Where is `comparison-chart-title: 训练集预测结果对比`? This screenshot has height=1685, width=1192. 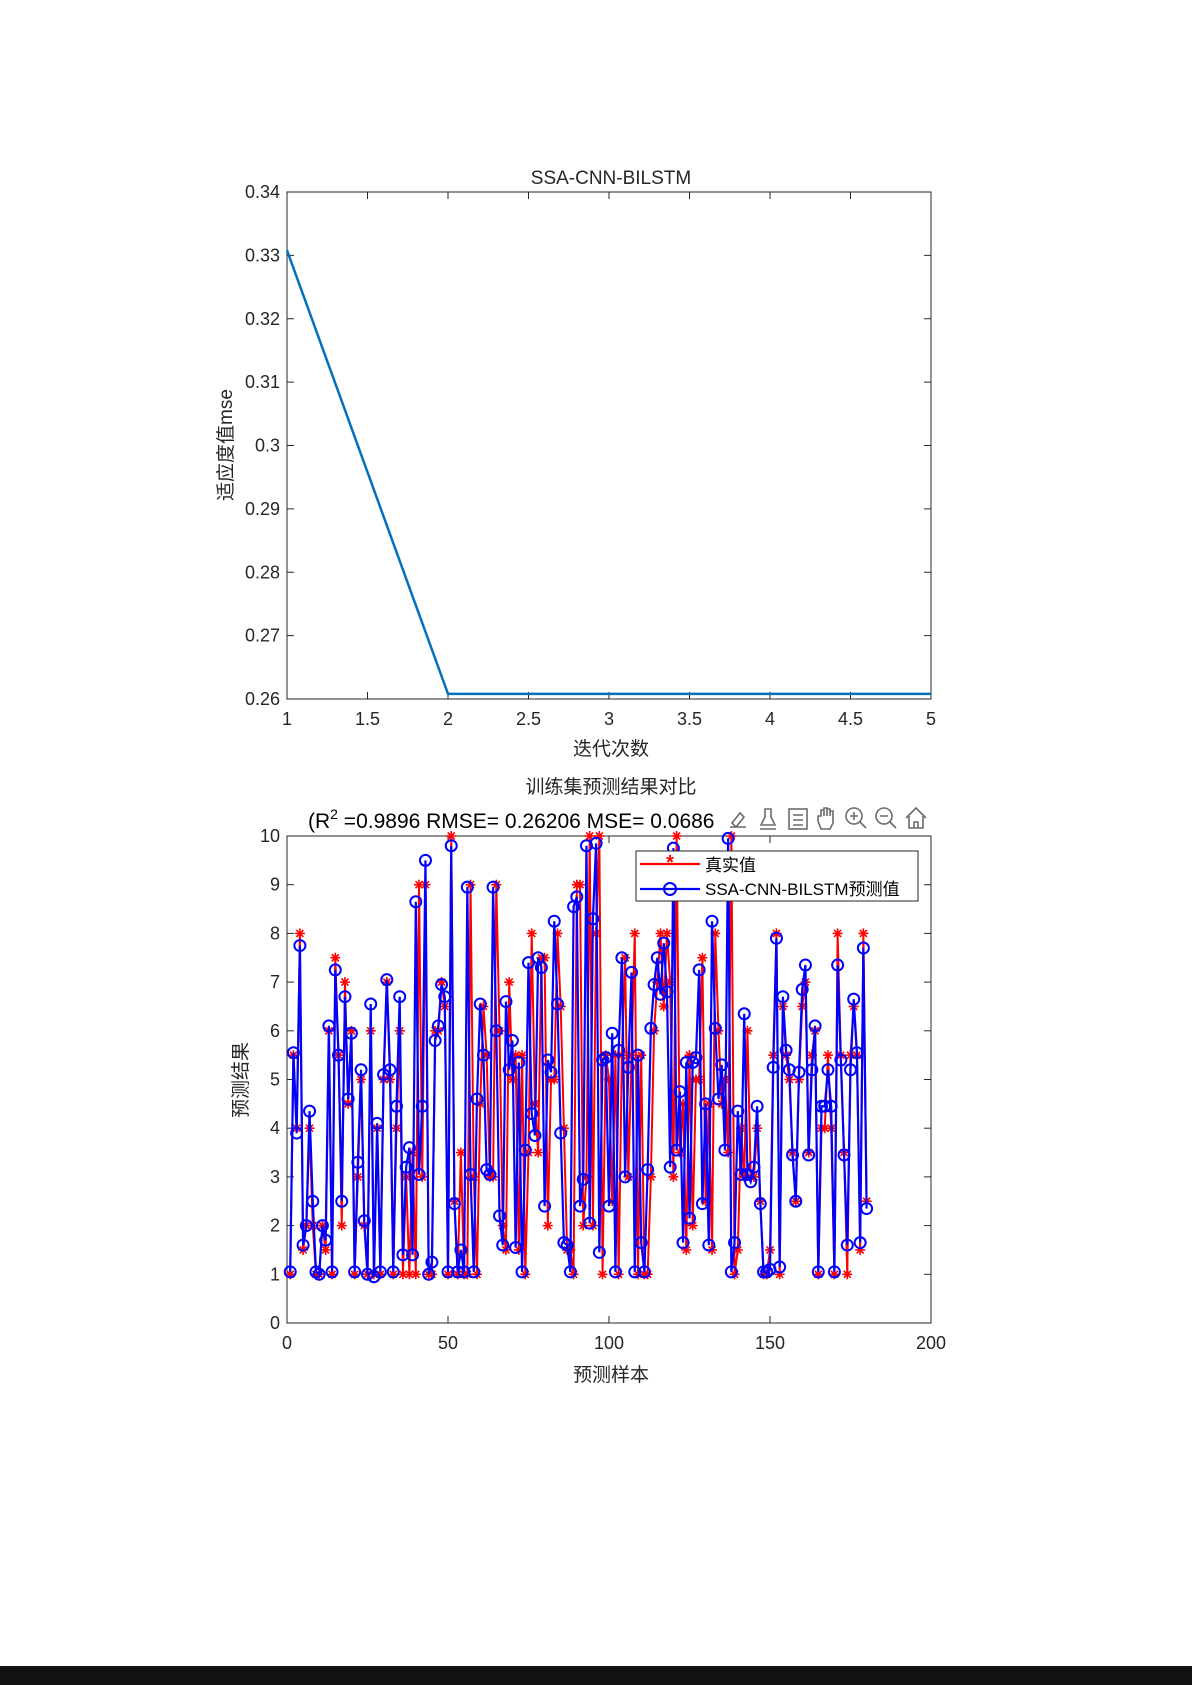 comparison-chart-title: 训练集预测结果对比 is located at coordinates (610, 787).